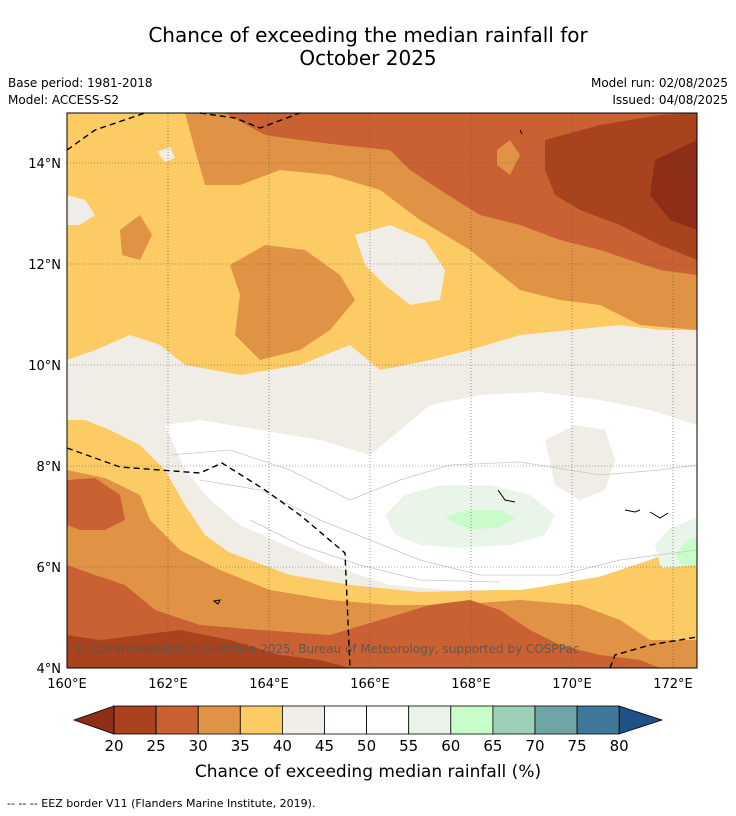 This screenshot has width=736, height=816. Describe the element at coordinates (136, 237) in the screenshot. I see `region-30-35-west` at that location.